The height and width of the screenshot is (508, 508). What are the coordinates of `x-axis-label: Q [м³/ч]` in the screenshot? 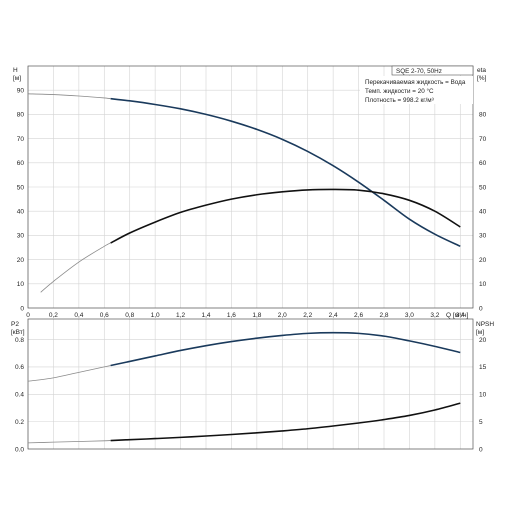 It's located at (457, 315).